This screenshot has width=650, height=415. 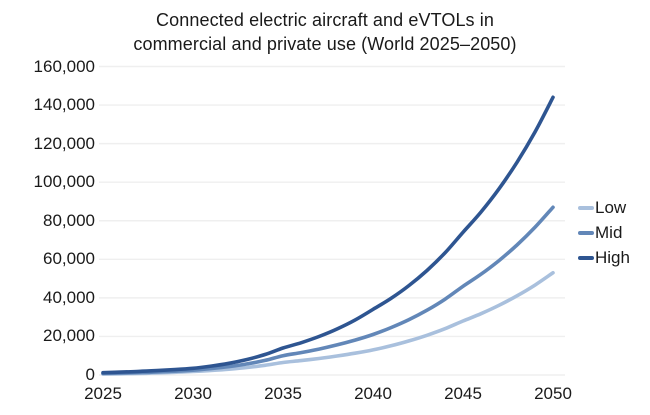 I want to click on y-axis-tick-label: 20,000, so click(x=69, y=336).